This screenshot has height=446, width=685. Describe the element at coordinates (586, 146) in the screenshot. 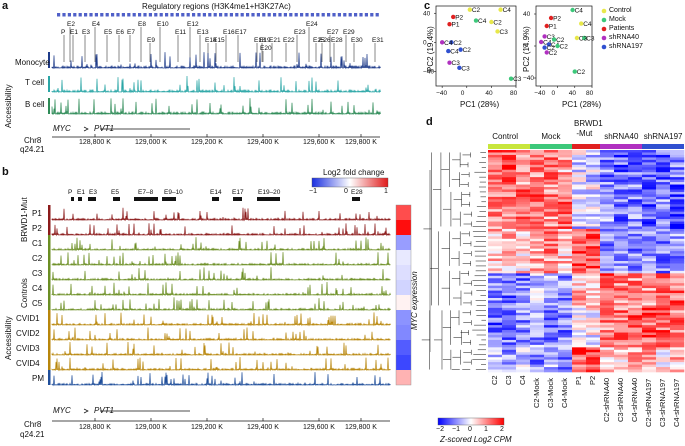

I see `heatmap-group-bar` at that location.